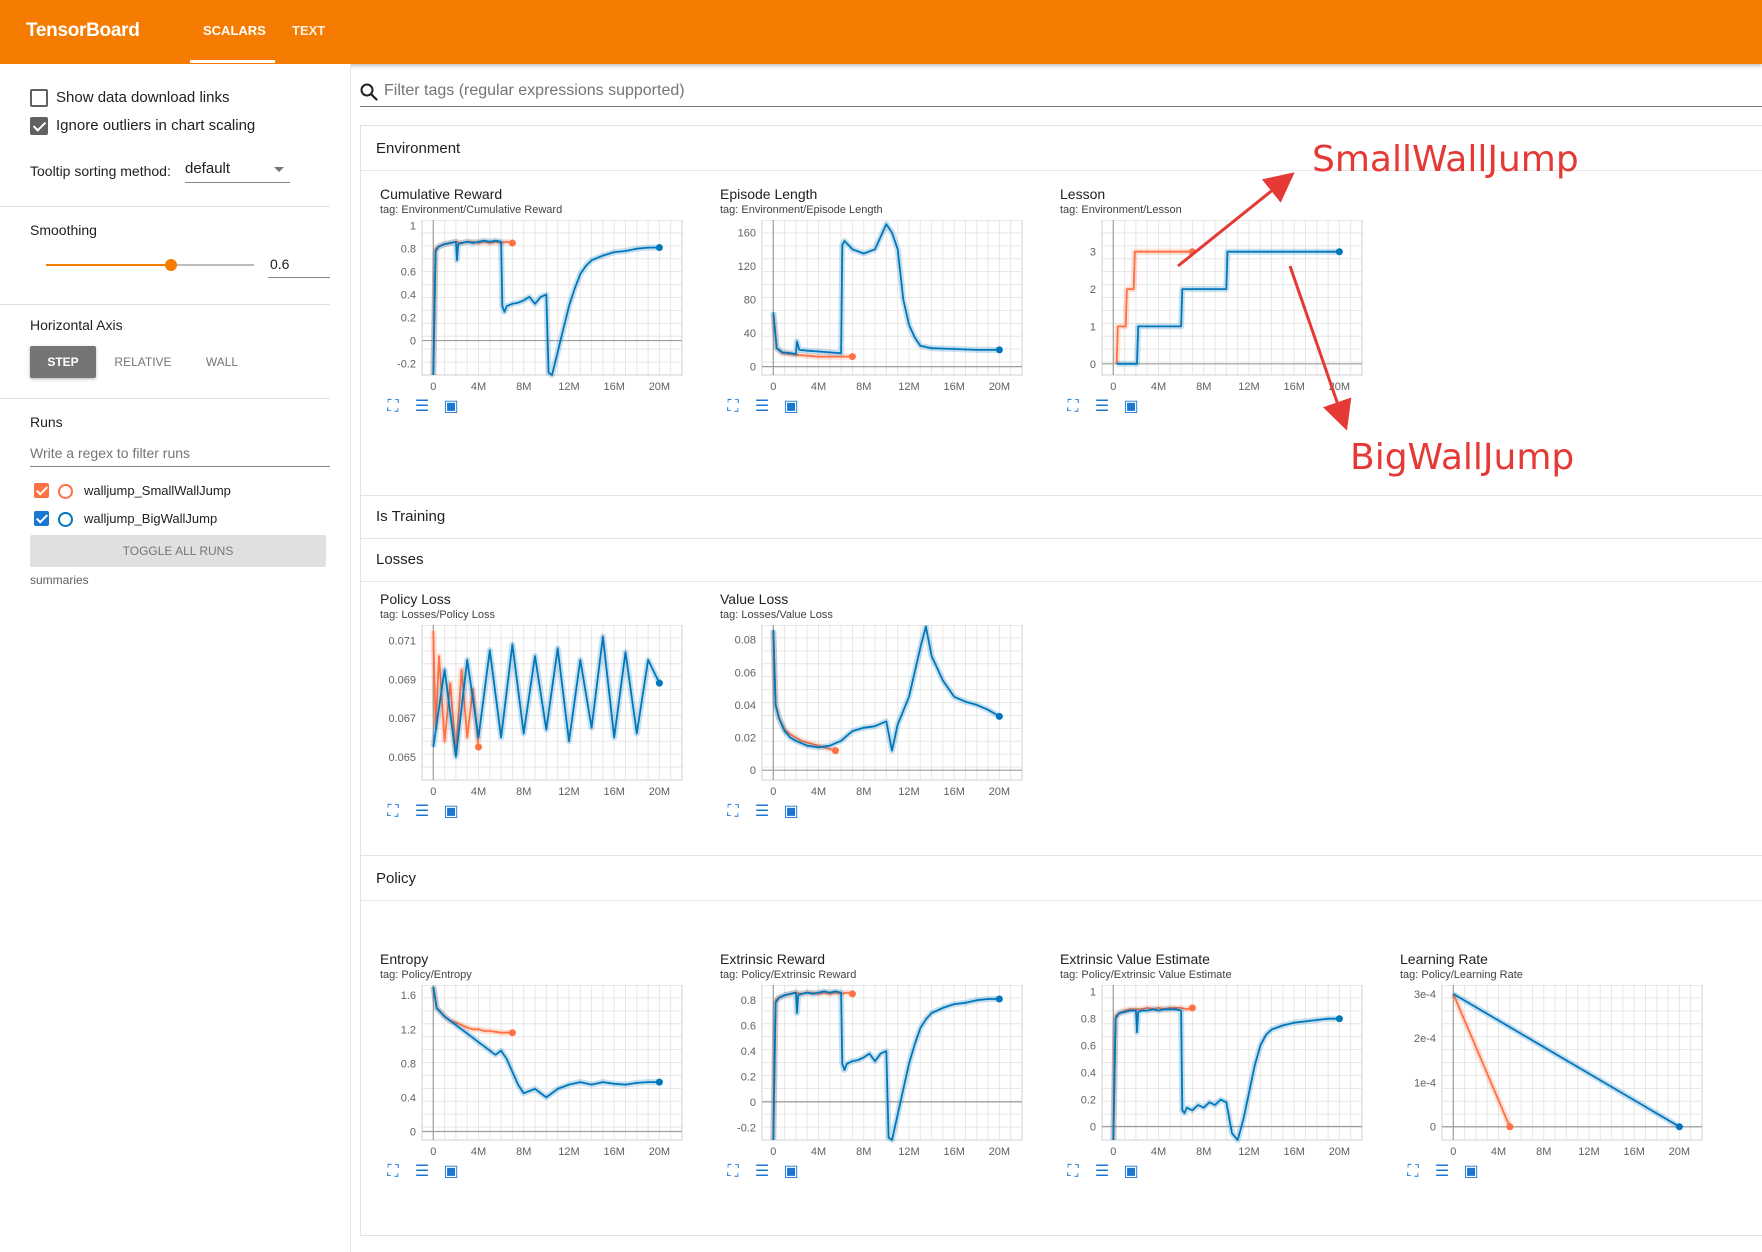 The height and width of the screenshot is (1252, 1762). What do you see at coordinates (234, 30) in the screenshot?
I see `tab-scalars: SCALARS` at bounding box center [234, 30].